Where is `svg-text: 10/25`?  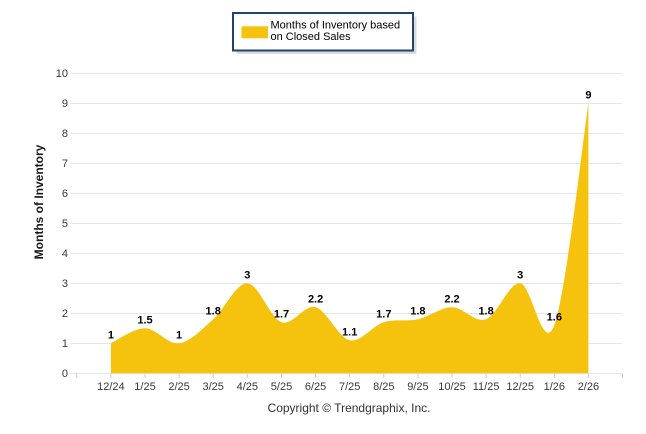
svg-text: 10/25 is located at coordinates (452, 387).